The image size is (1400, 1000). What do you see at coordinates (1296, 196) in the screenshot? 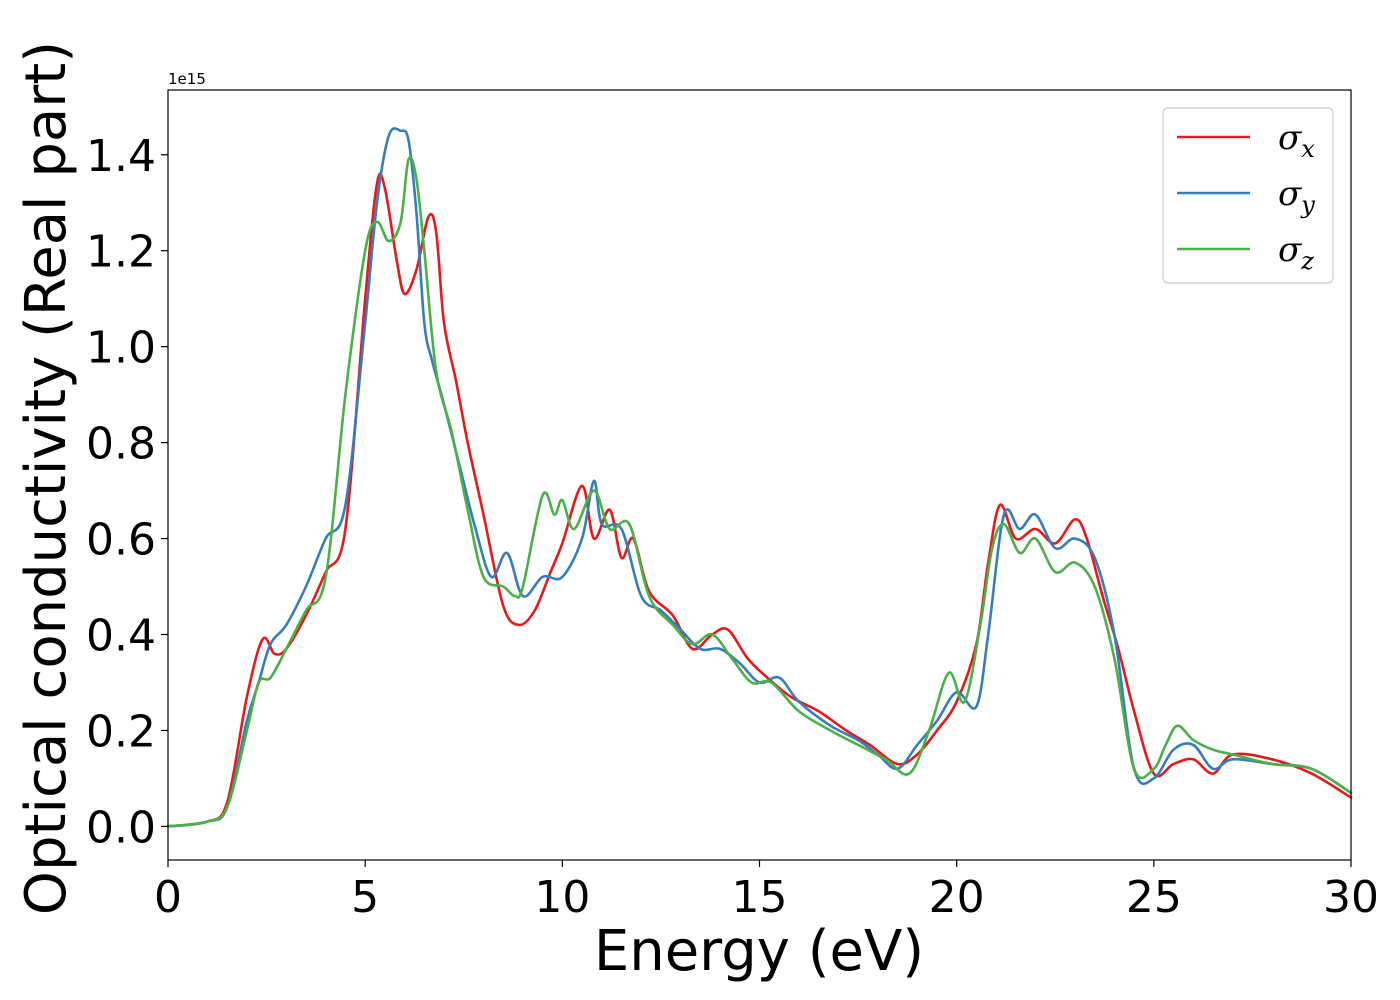
I see `legend-label-sigma-y: σy` at bounding box center [1296, 196].